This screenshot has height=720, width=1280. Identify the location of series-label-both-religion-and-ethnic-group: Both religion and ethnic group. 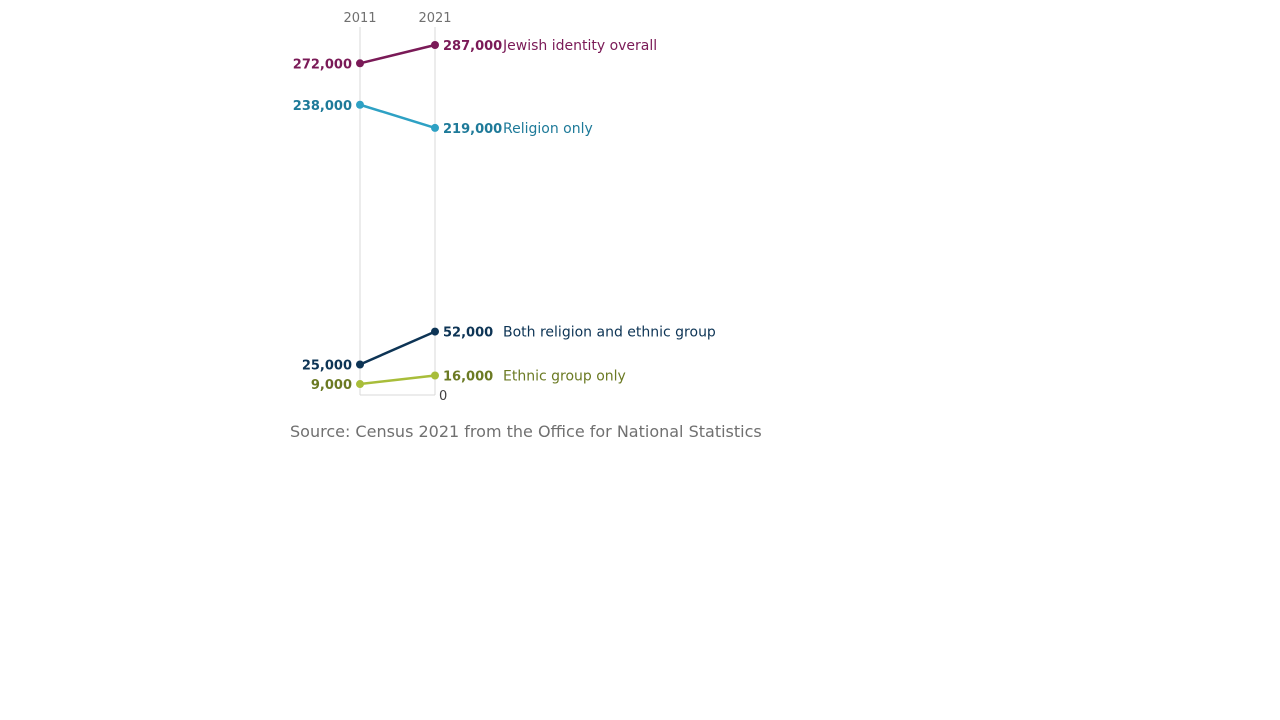
(609, 333).